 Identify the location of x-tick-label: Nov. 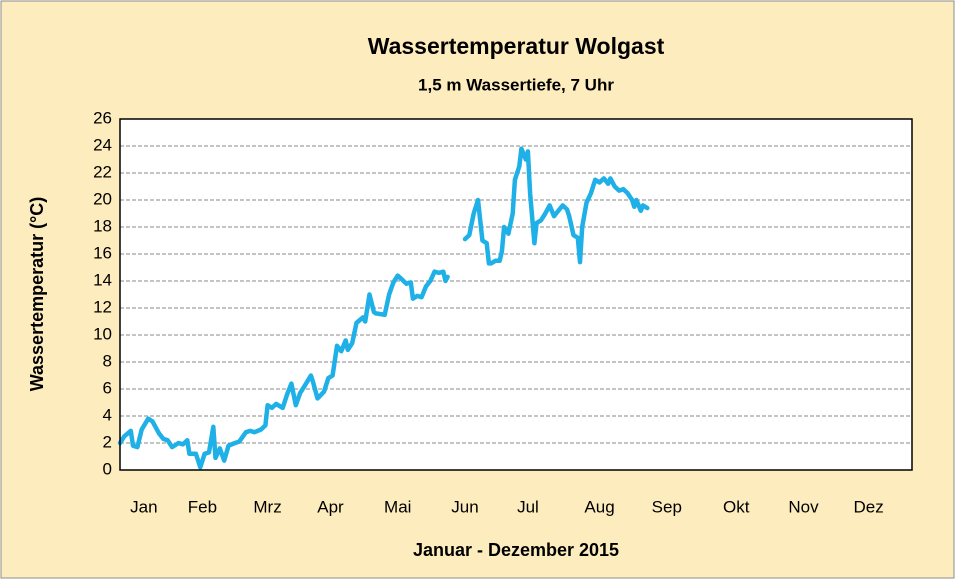
(803, 506).